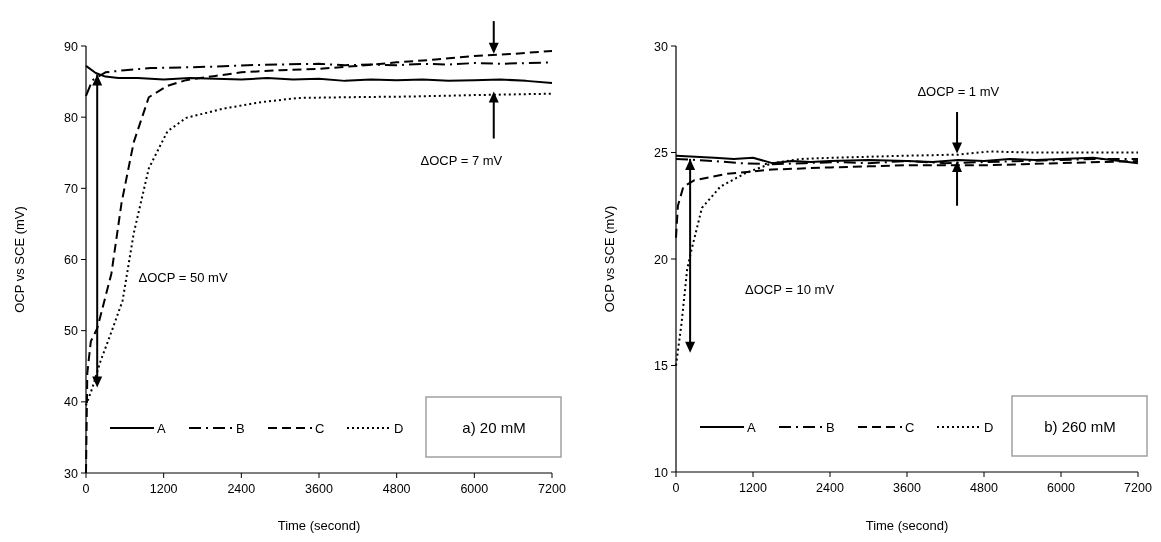 The width and height of the screenshot is (1161, 542). I want to click on annotation: ΔOCP = 1 mV, so click(958, 91).